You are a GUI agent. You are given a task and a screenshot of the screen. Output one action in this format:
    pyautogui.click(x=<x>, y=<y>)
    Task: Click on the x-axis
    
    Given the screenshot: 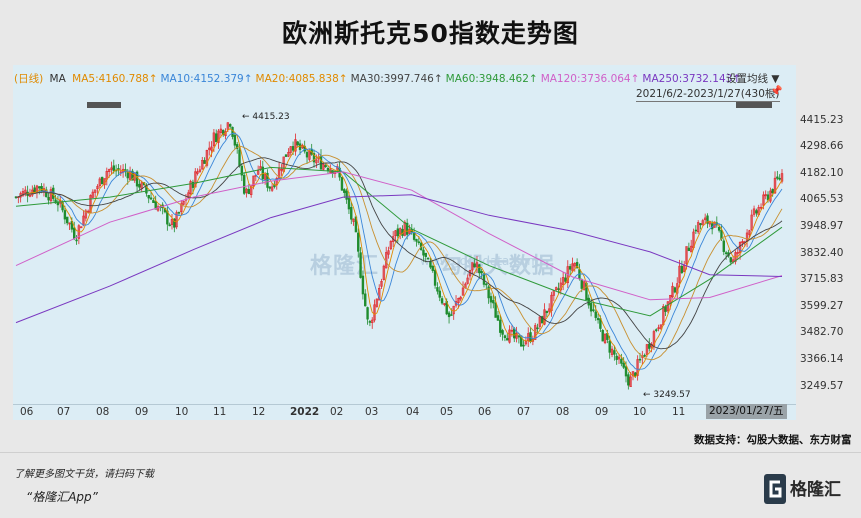 What is the action you would take?
    pyautogui.click(x=404, y=412)
    